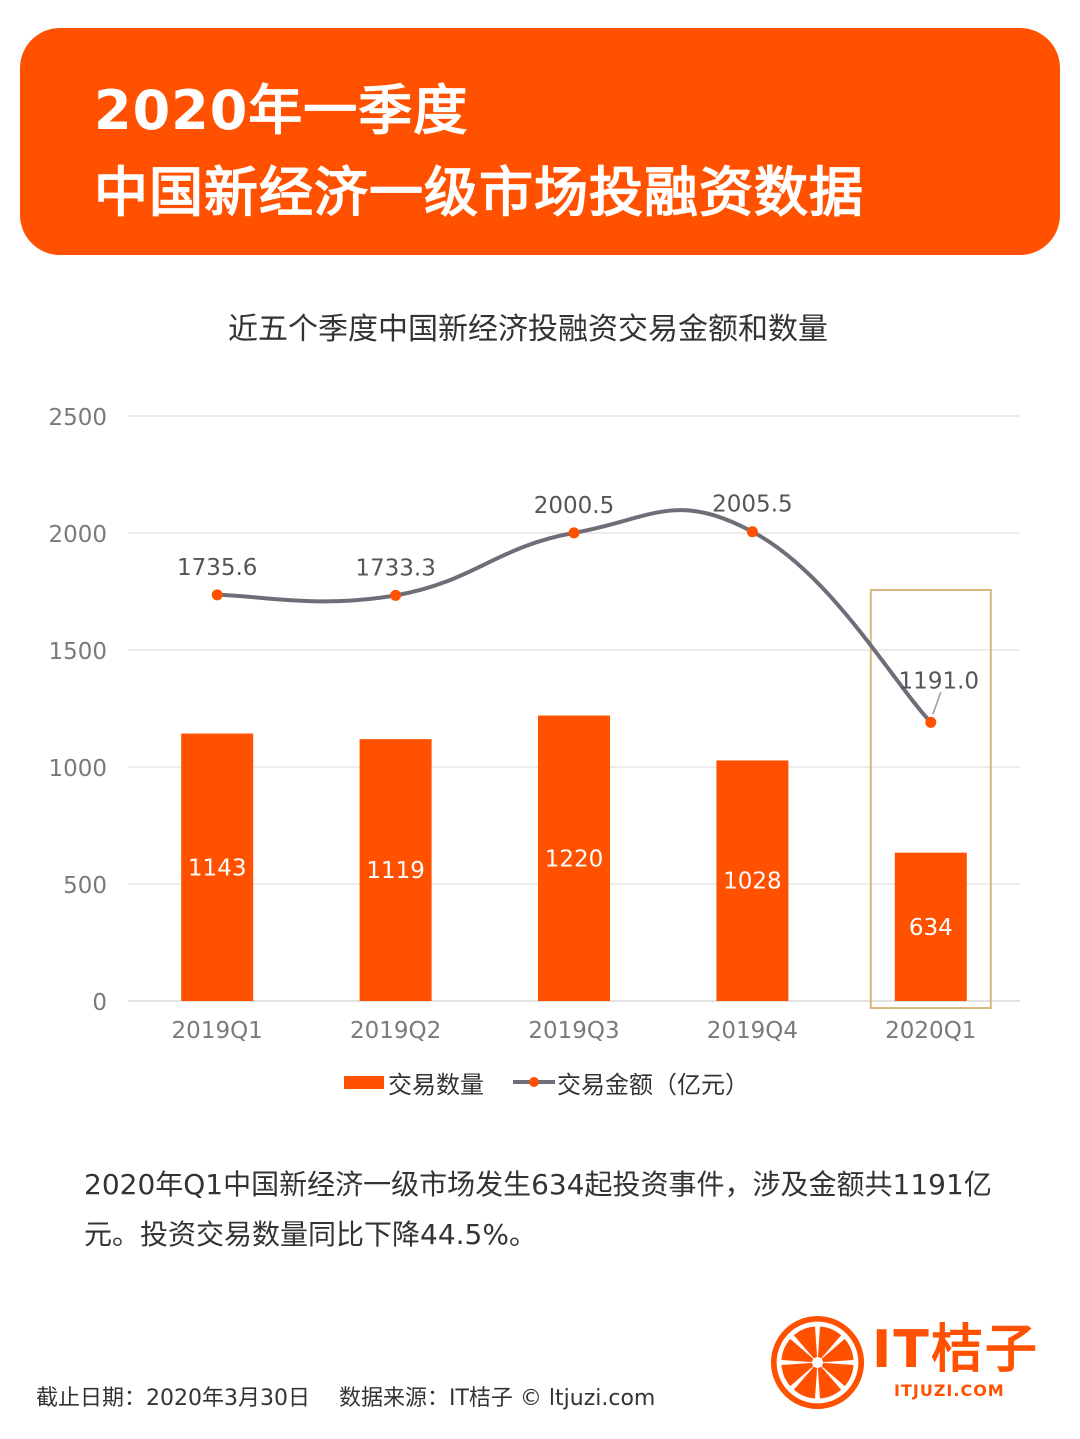 This screenshot has width=1080, height=1439. What do you see at coordinates (574, 506) in the screenshot?
I see `line-value-label: 2000.5` at bounding box center [574, 506].